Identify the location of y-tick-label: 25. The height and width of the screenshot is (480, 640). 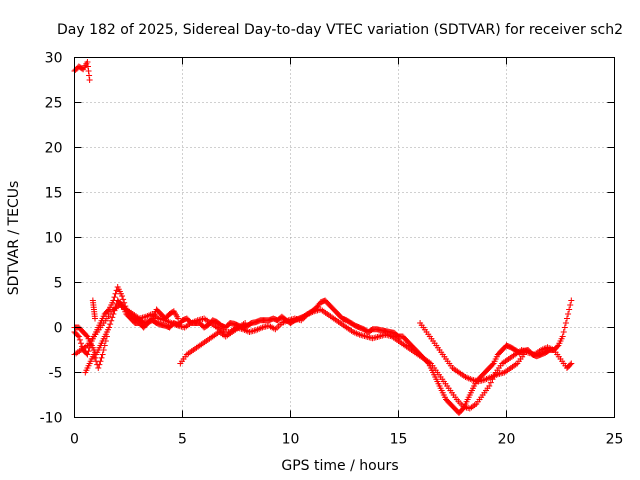
(54, 104).